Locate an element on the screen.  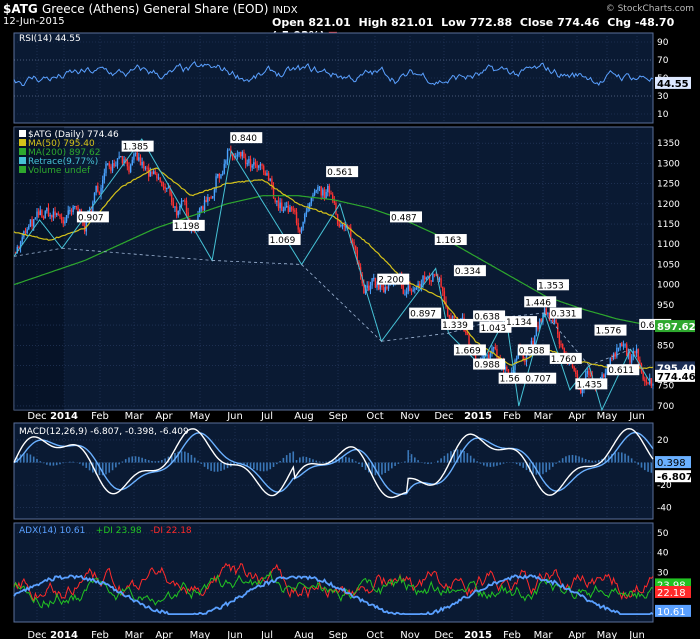
rsi-tick-label: 70 is located at coordinates (663, 61).